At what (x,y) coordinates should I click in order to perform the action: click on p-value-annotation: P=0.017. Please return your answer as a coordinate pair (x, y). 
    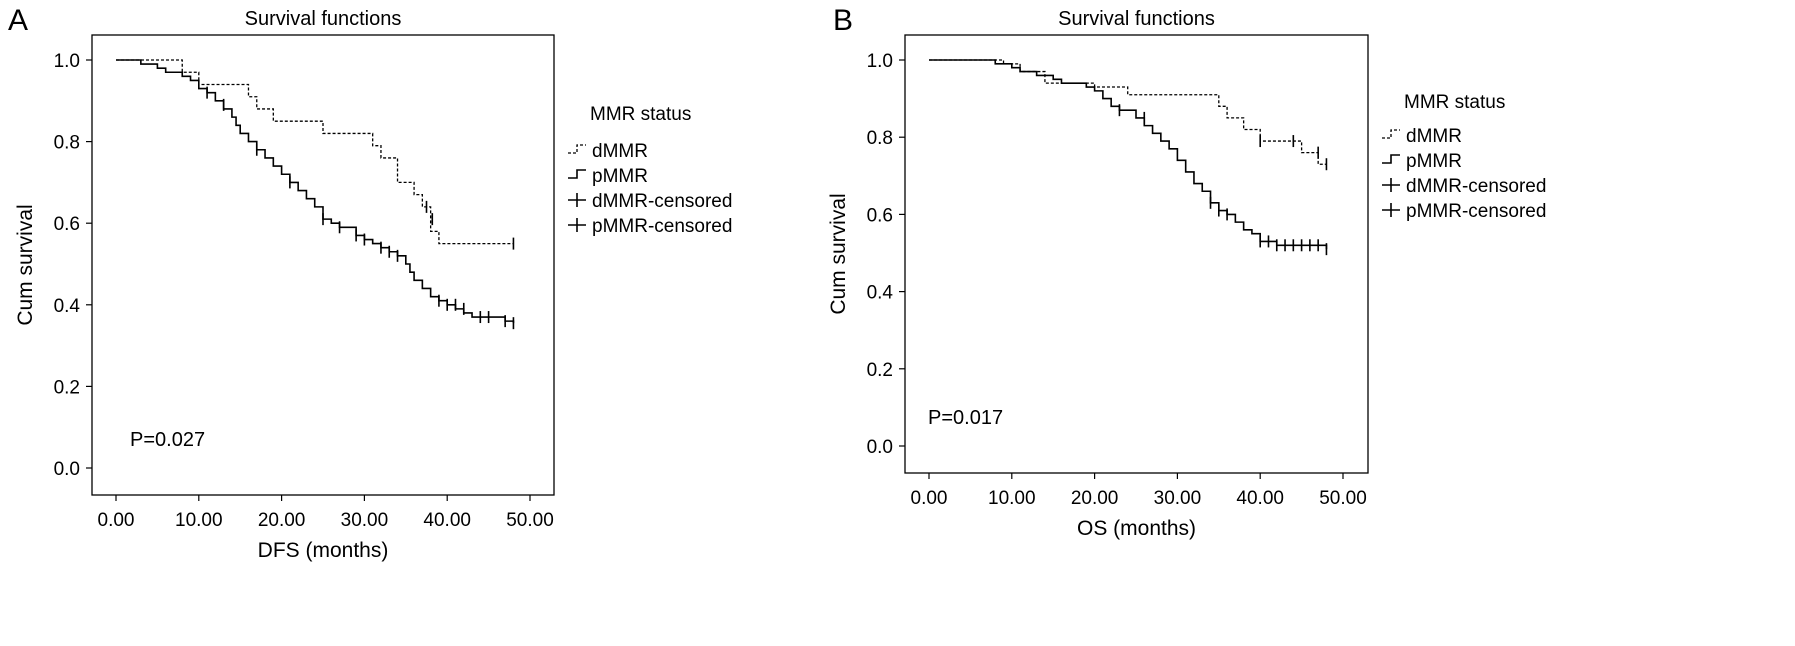
    Looking at the image, I should click on (965, 418).